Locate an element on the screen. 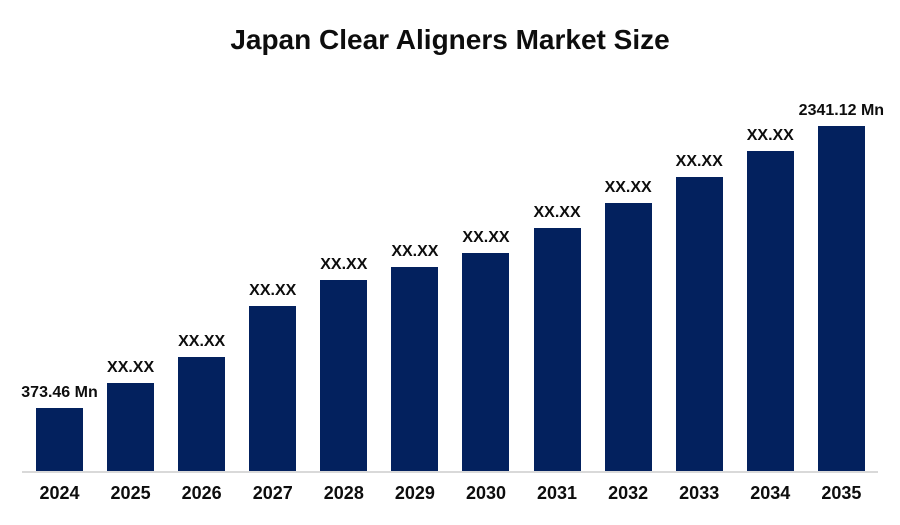 Image resolution: width=900 pixels, height=525 pixels. x-axis-label: 2031 is located at coordinates (557, 493).